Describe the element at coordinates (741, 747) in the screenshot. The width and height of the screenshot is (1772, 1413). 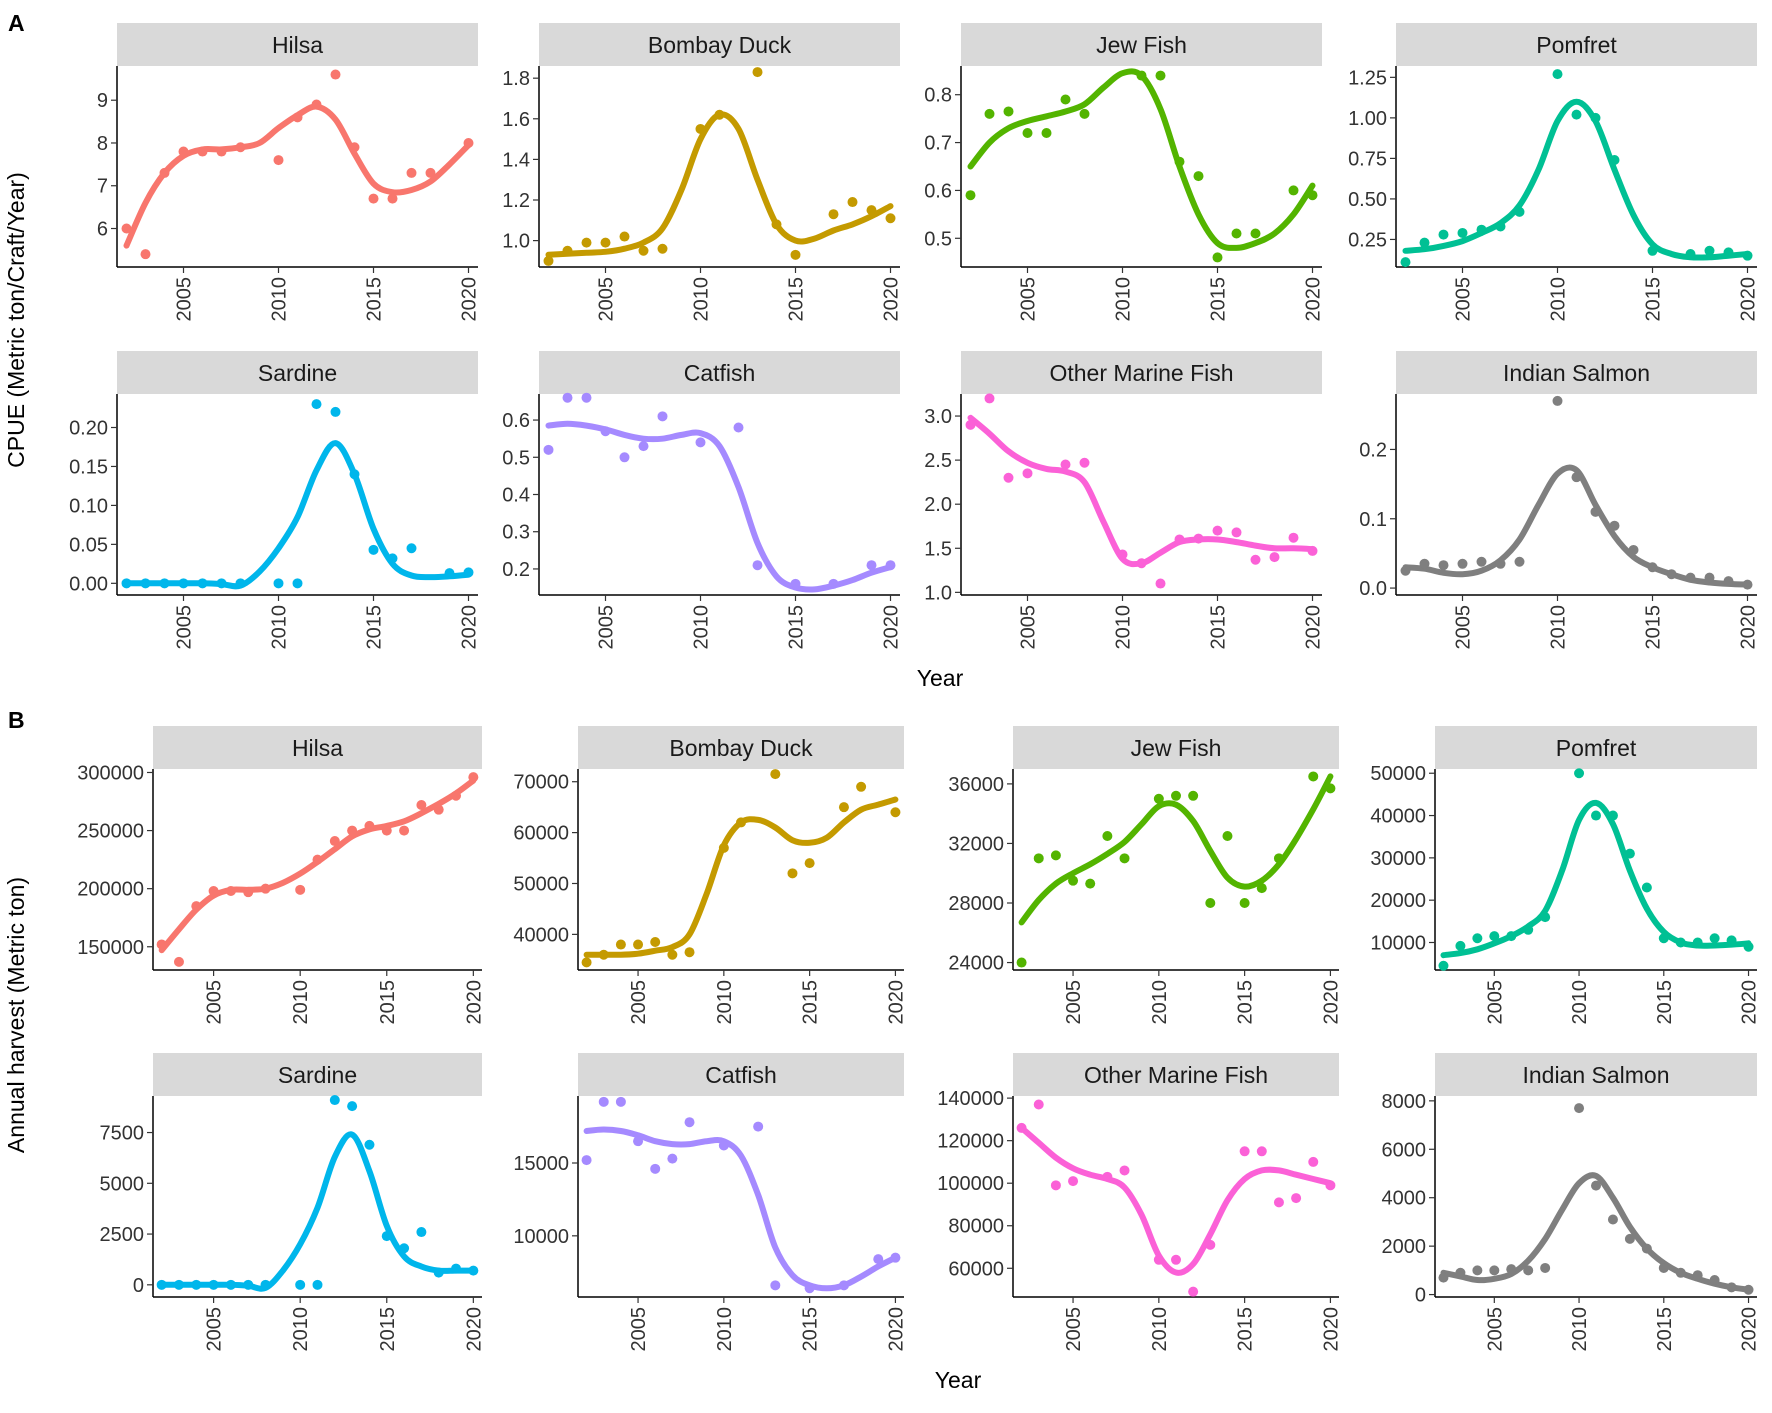
I see `panel-b-bombay-duck-strip` at that location.